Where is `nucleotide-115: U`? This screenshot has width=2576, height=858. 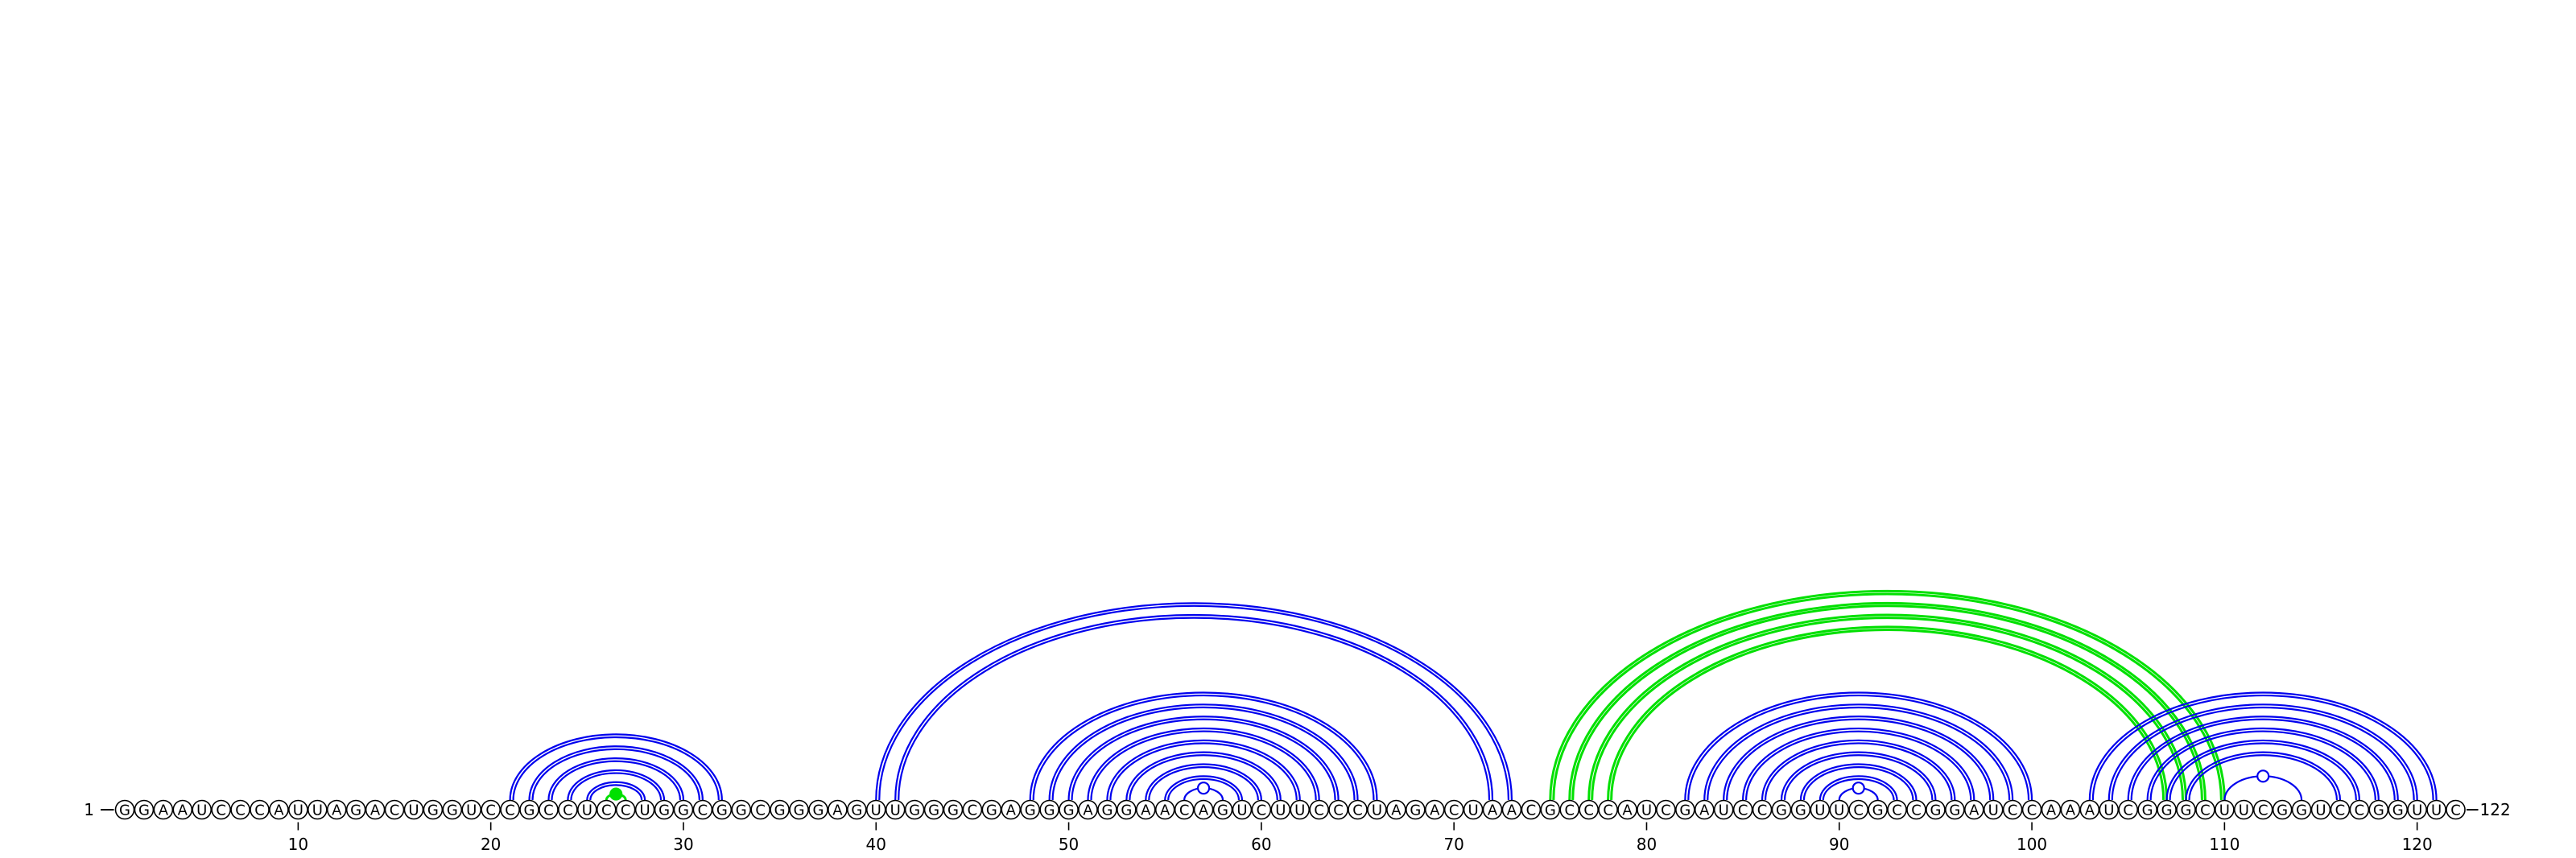 nucleotide-115: U is located at coordinates (2320, 809).